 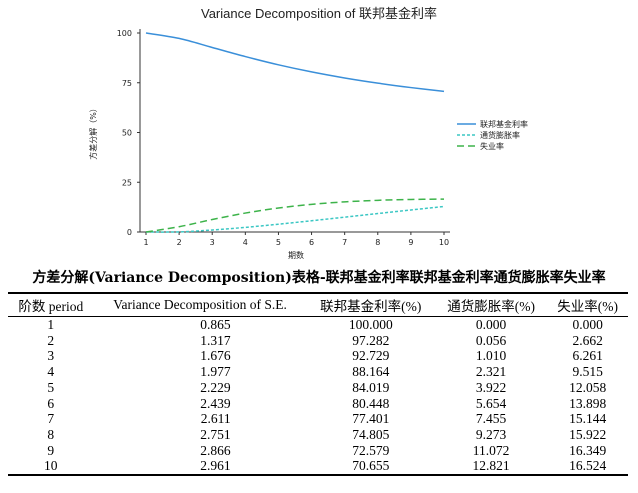 What do you see at coordinates (51, 324) in the screenshot?
I see `cell-period: 1` at bounding box center [51, 324].